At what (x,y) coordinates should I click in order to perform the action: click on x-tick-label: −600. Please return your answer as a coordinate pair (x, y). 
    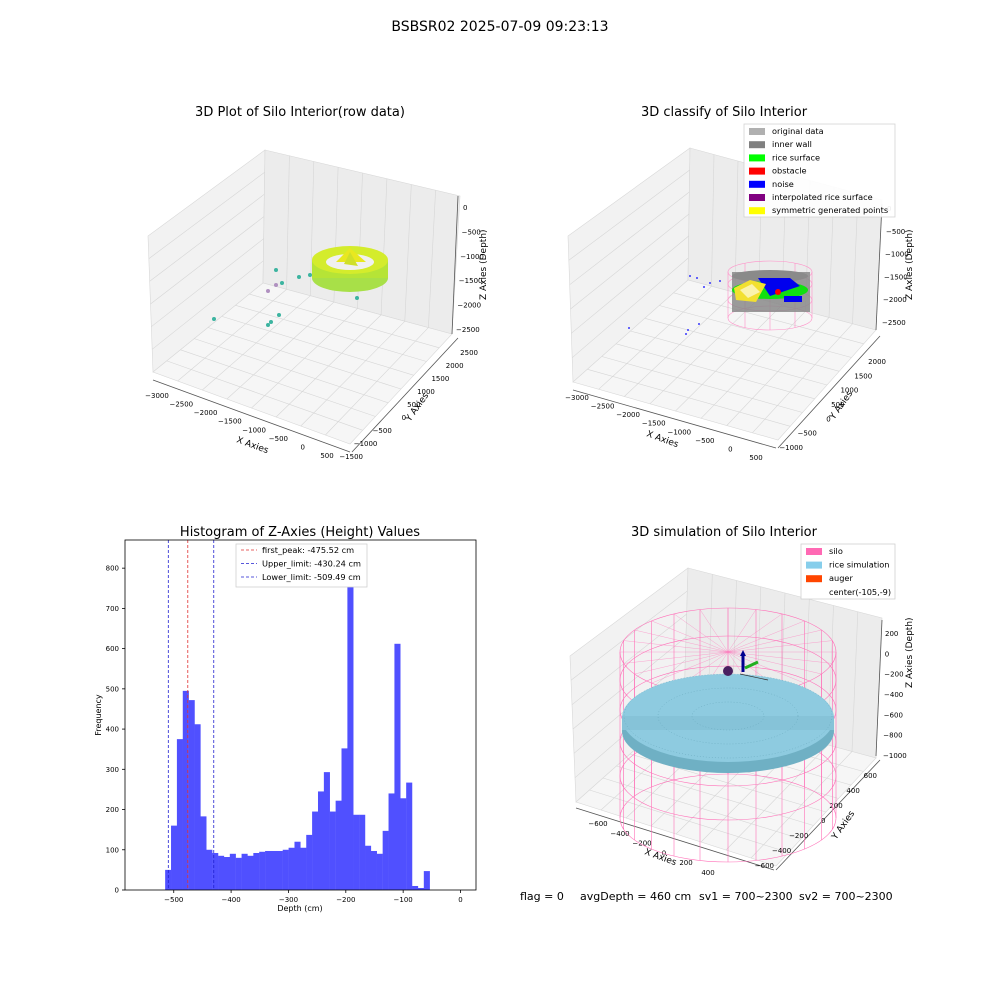
    Looking at the image, I should click on (597, 824).